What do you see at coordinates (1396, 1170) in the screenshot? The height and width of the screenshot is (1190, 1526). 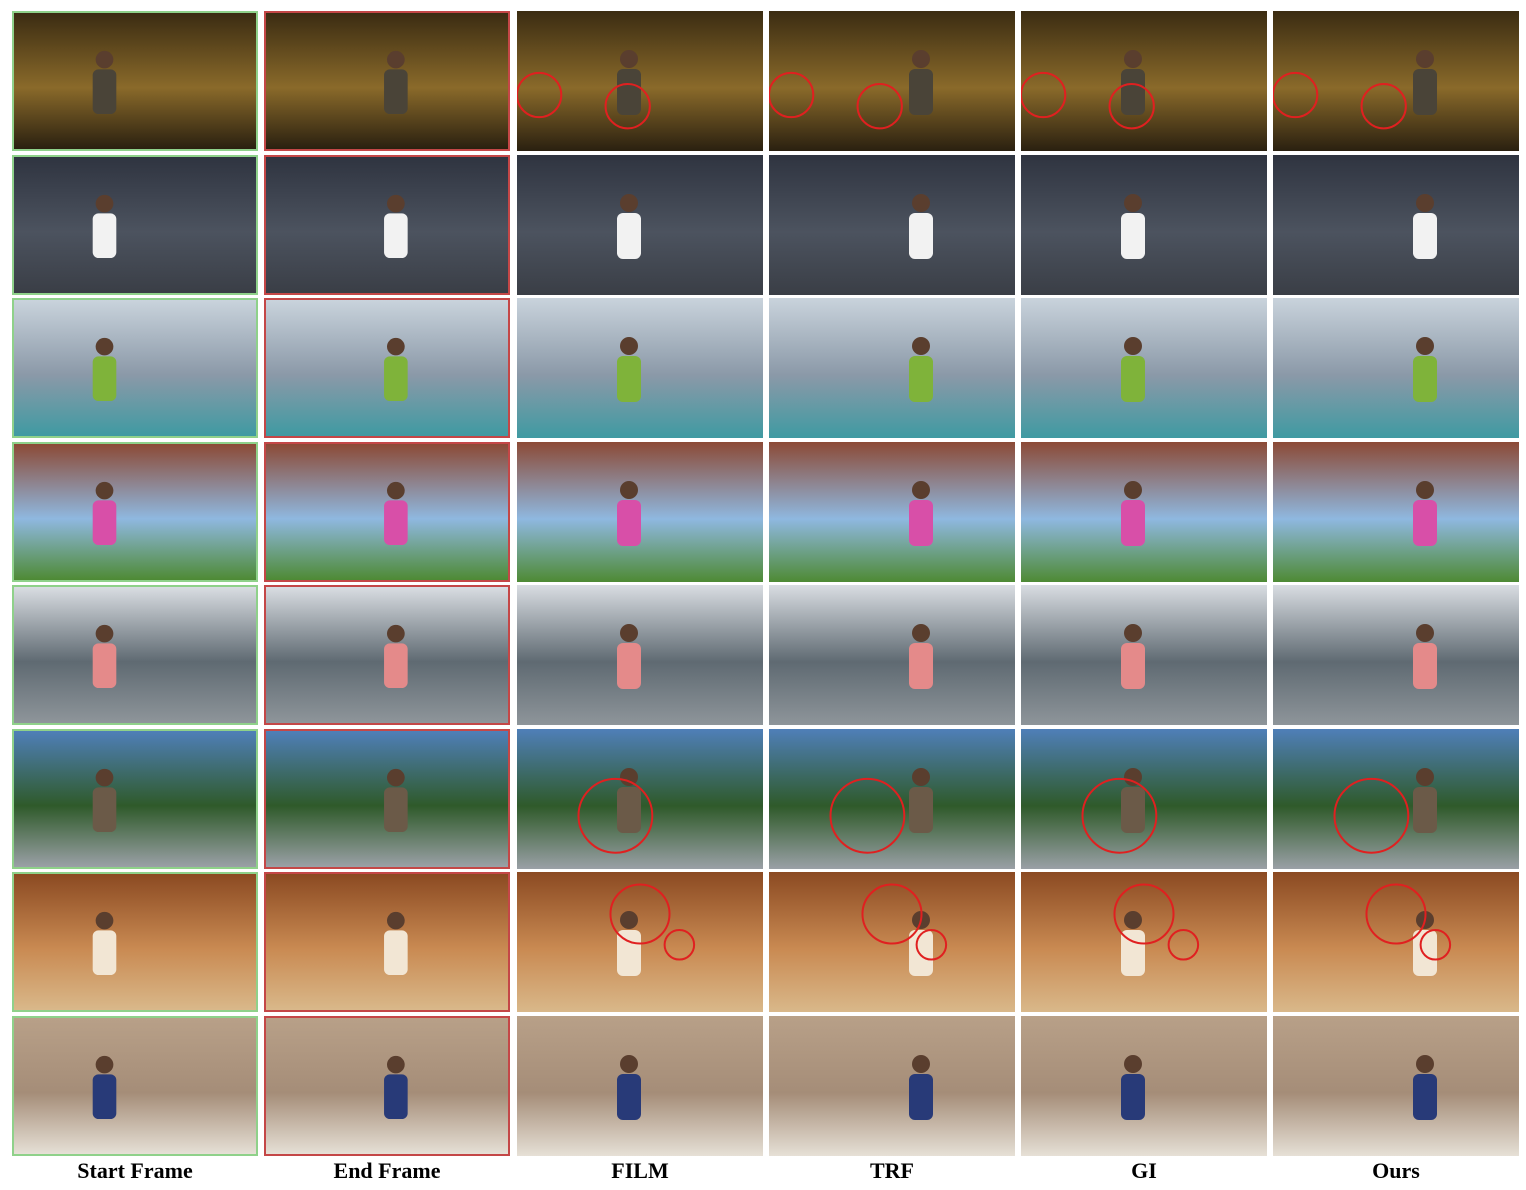 I see `column-label: Ours` at bounding box center [1396, 1170].